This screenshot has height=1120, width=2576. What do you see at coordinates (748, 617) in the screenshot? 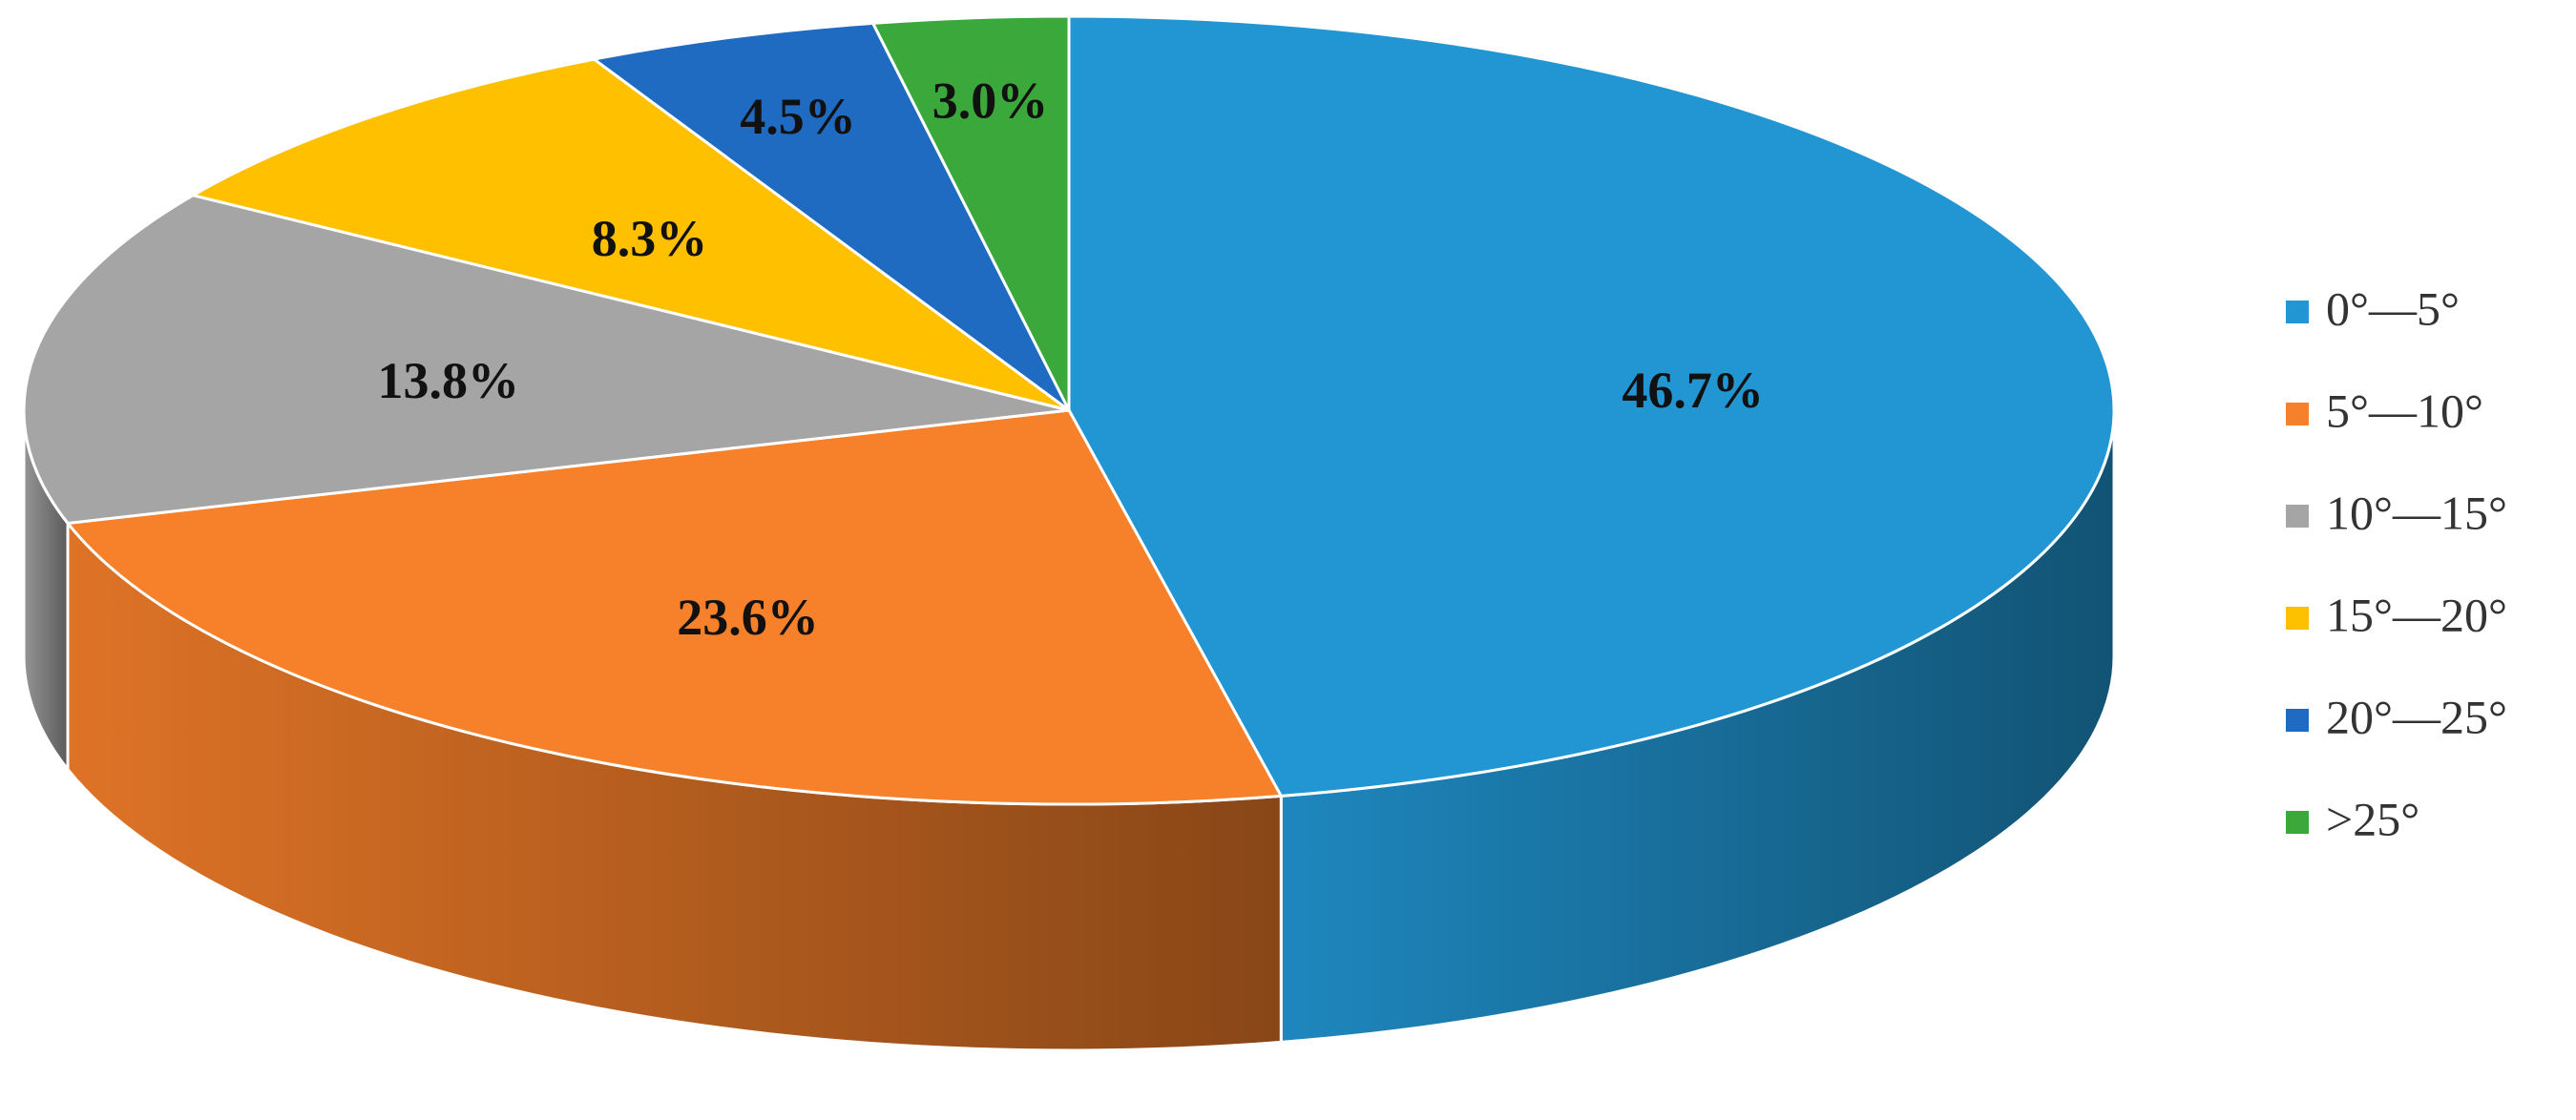
I see `data-label: 23.6%` at bounding box center [748, 617].